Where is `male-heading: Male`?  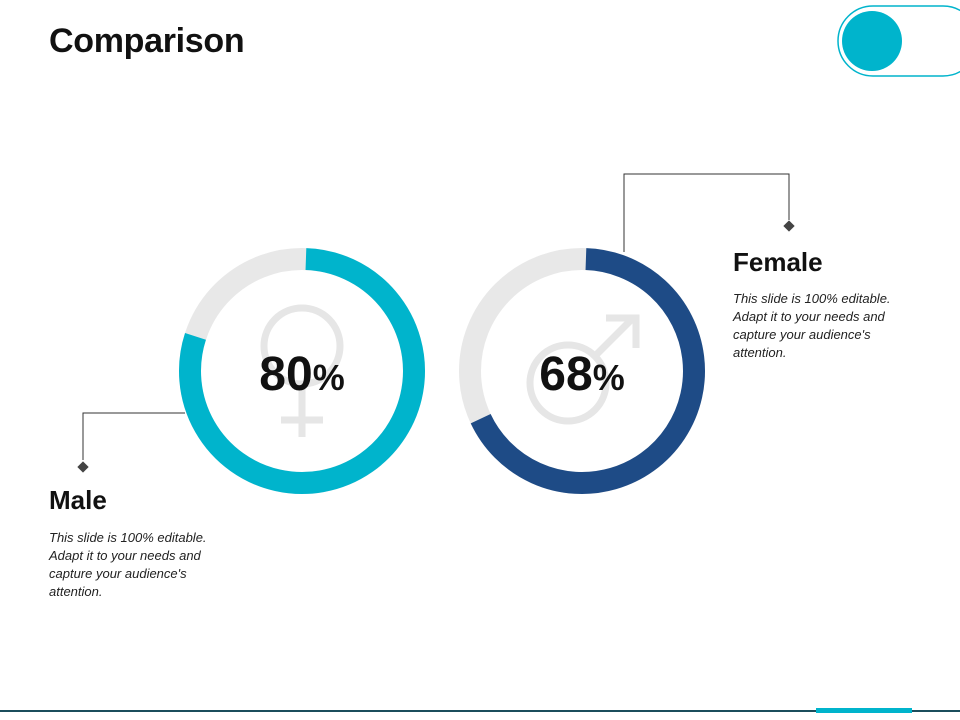 male-heading: Male is located at coordinates (78, 500).